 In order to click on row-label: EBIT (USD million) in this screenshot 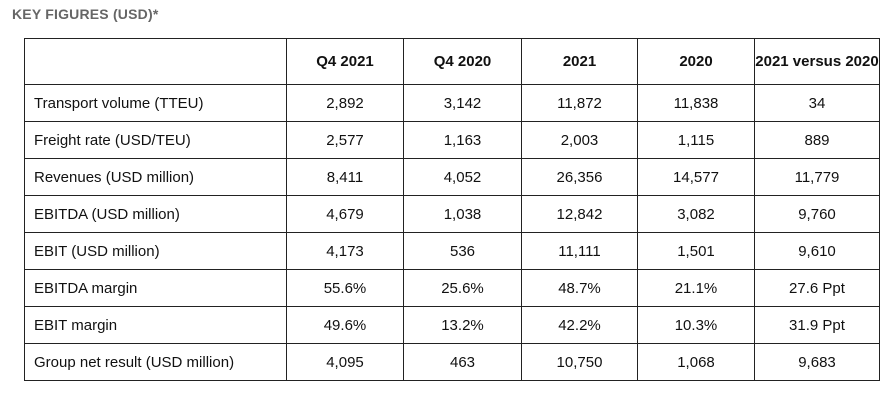, I will do `click(155, 251)`.